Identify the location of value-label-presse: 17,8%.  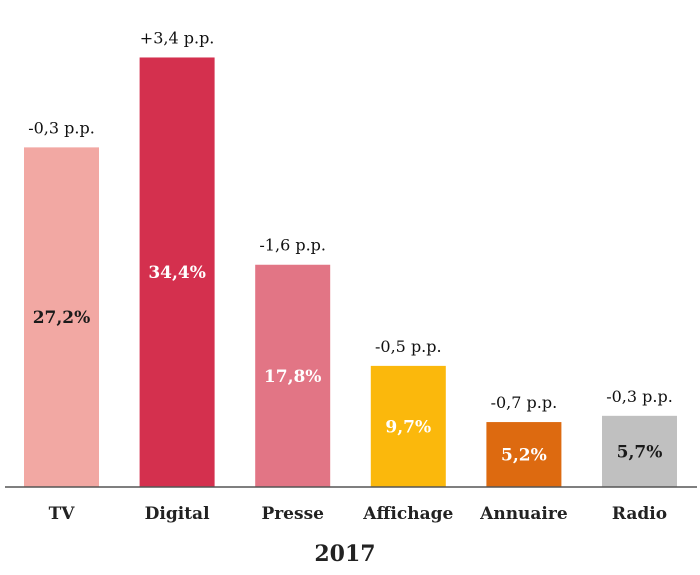
(293, 377).